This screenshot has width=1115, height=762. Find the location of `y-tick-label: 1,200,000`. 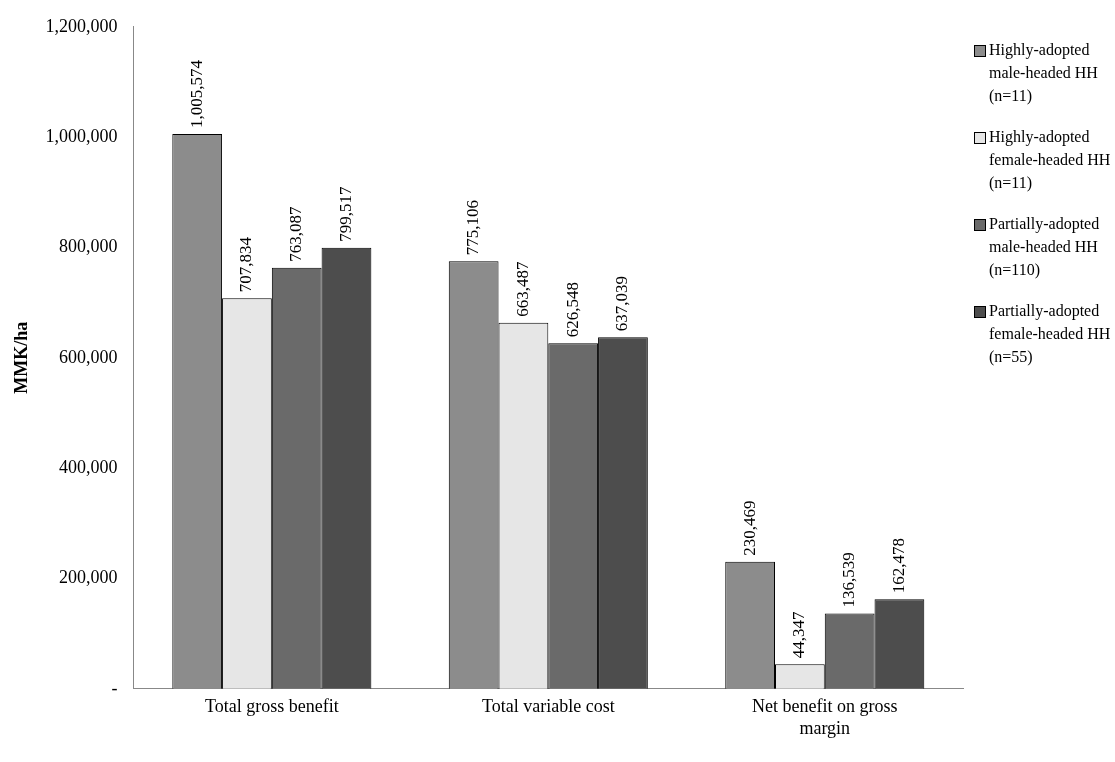

y-tick-label: 1,200,000 is located at coordinates (81, 25).